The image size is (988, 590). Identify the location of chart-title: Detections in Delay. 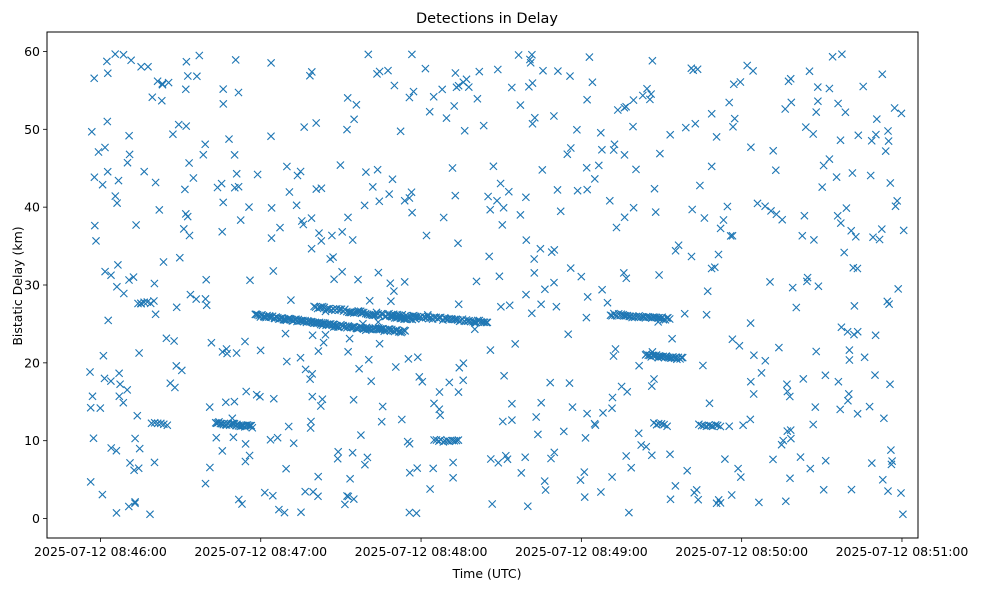
(487, 19).